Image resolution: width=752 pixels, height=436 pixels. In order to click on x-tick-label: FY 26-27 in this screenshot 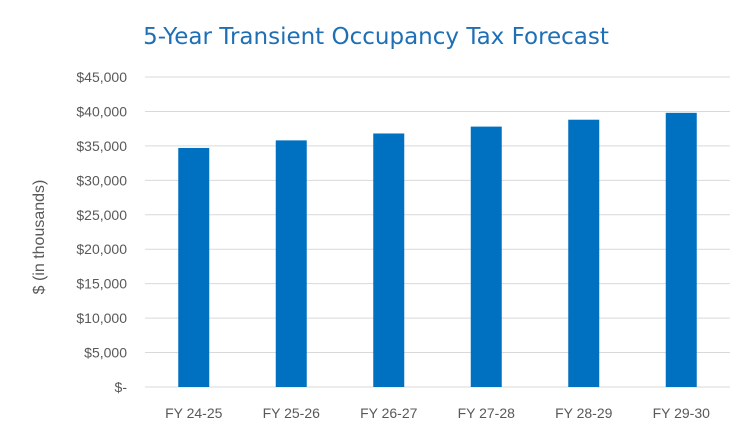, I will do `click(389, 413)`.